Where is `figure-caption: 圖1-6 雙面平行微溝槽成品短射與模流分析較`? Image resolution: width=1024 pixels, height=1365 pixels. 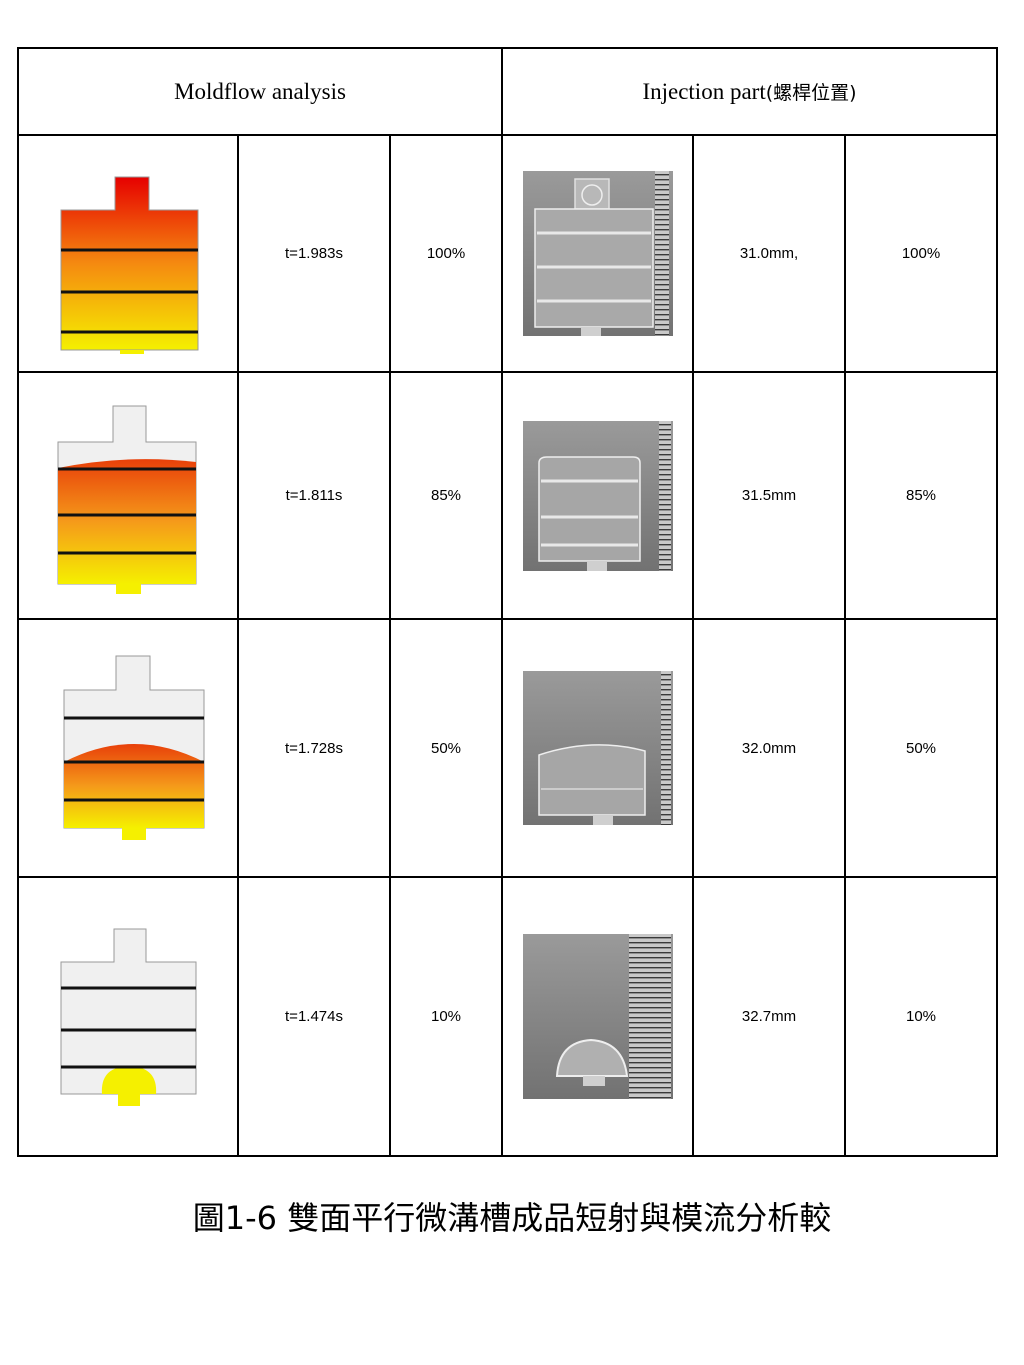
figure-caption: 圖1-6 雙面平行微溝槽成品短射與模流分析較 is located at coordinates (512, 1218).